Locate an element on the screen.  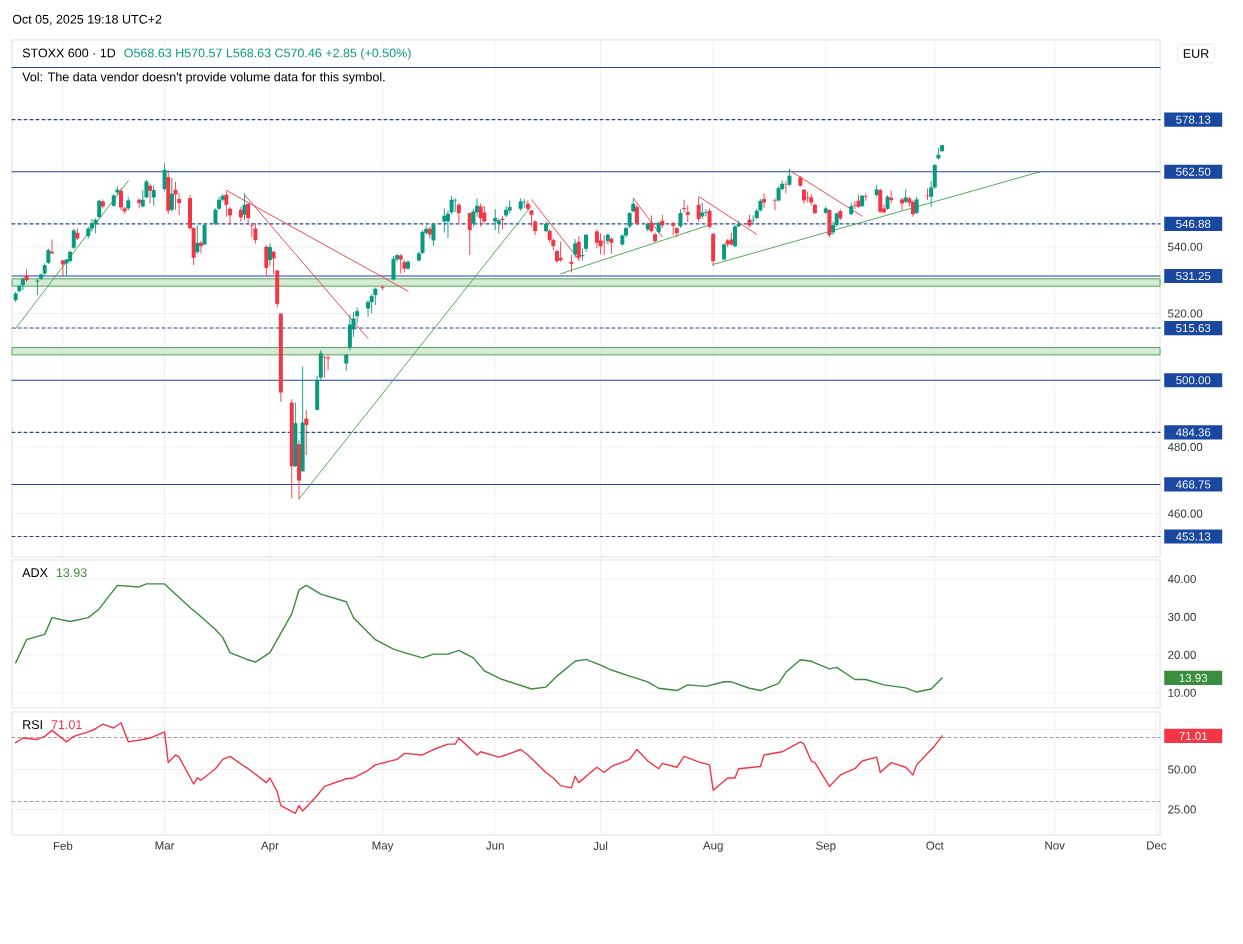
annotation: Vol: The data vendor doesn't provide volume data for this symbol. is located at coordinates (203, 78).